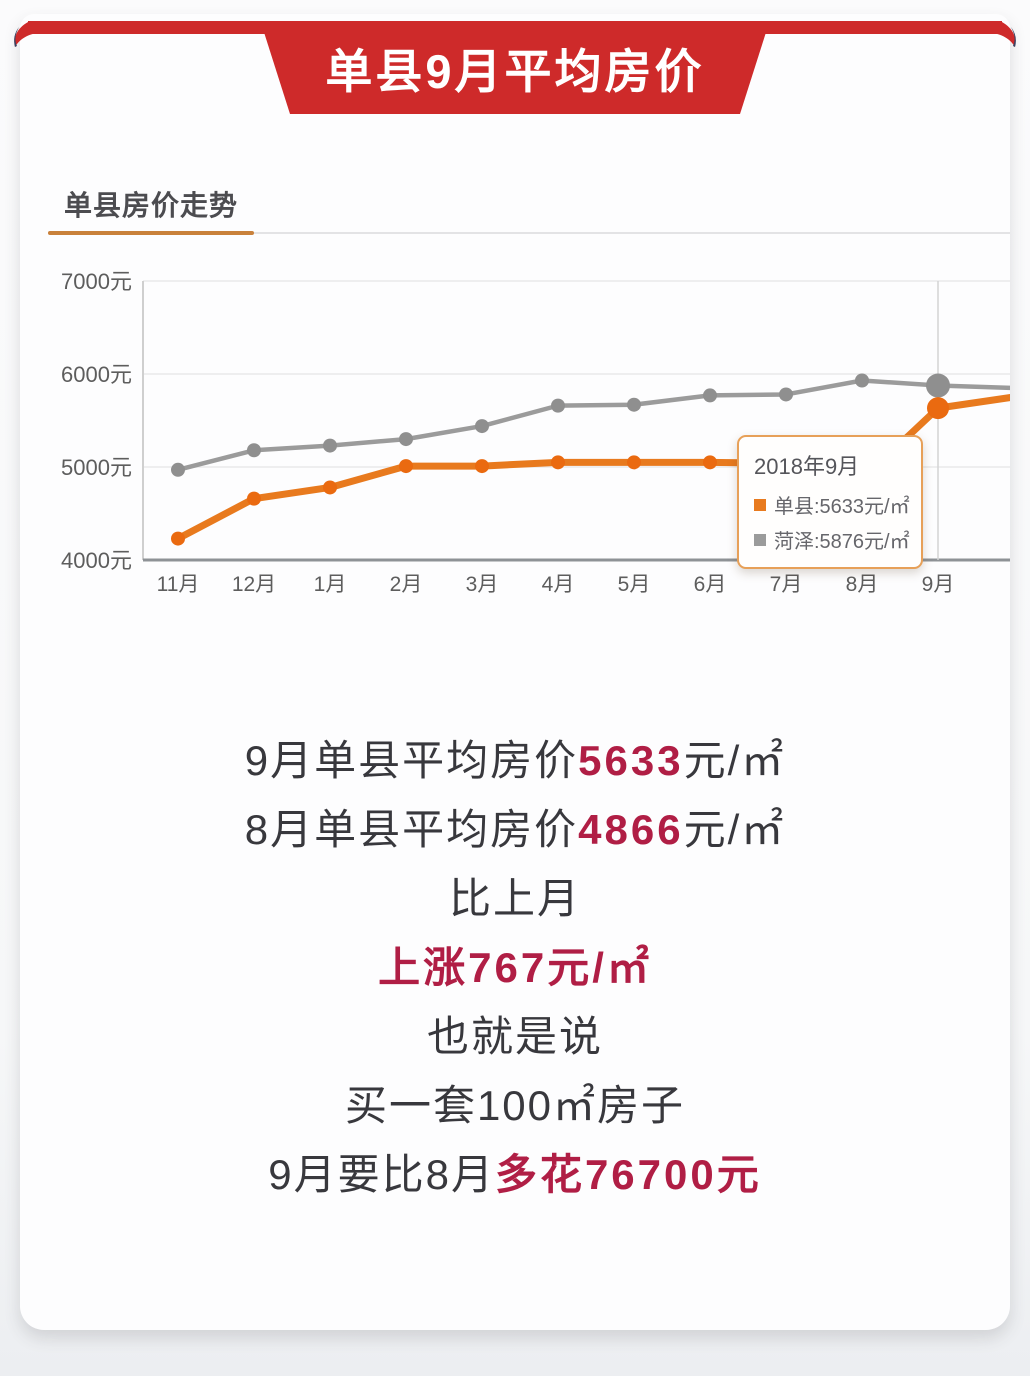 This screenshot has height=1376, width=1030. What do you see at coordinates (151, 205) in the screenshot?
I see `chart-section-title: 单县房价走势` at bounding box center [151, 205].